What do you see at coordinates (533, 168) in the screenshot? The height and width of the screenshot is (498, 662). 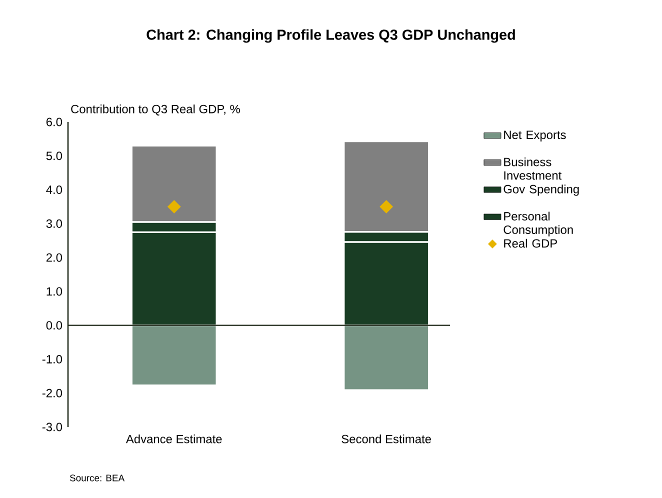 I see `legend-label: Business Investment` at bounding box center [533, 168].